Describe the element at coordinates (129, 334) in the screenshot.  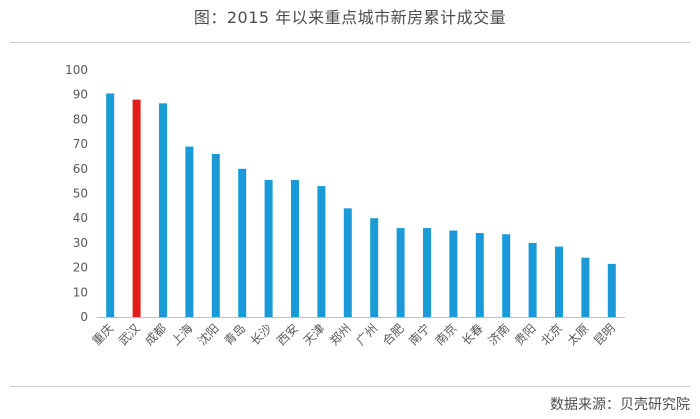
I see `x-tick-label: 武汉` at that location.